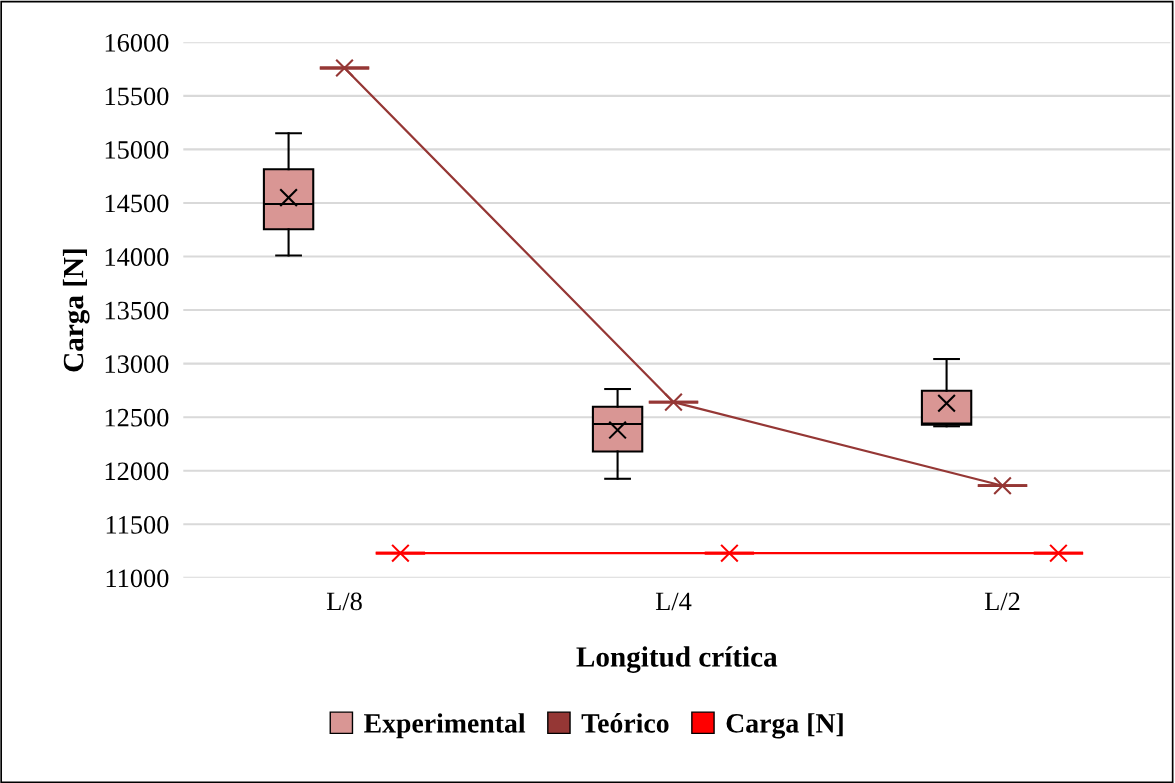 The width and height of the screenshot is (1175, 783). Describe the element at coordinates (76, 310) in the screenshot. I see `y-axis-title: Carga [N]` at that location.